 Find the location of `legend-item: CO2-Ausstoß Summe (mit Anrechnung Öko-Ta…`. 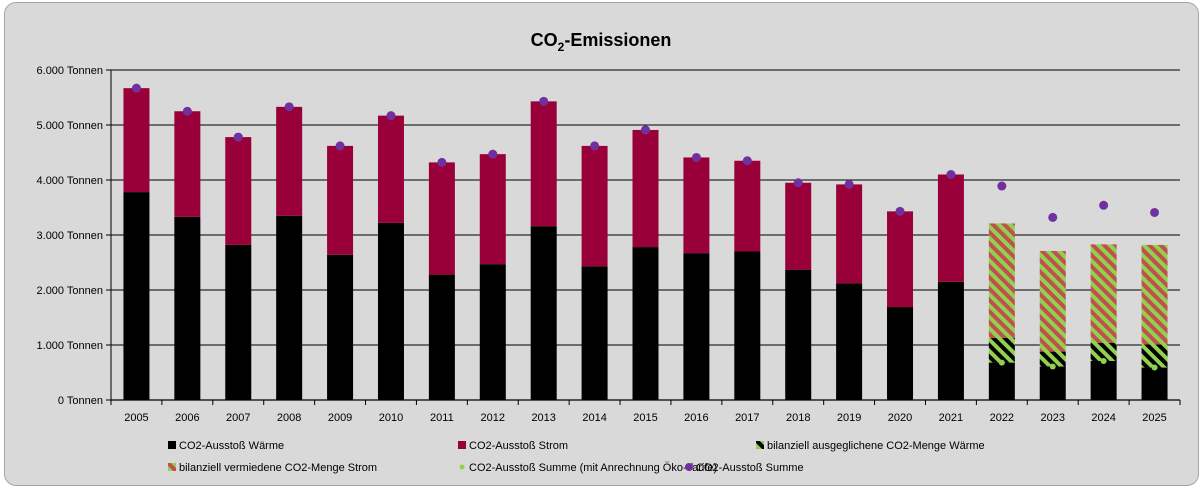

legend-item: CO2-Ausstoß Summe (mit Anrechnung Öko-Ta… is located at coordinates (588, 468).